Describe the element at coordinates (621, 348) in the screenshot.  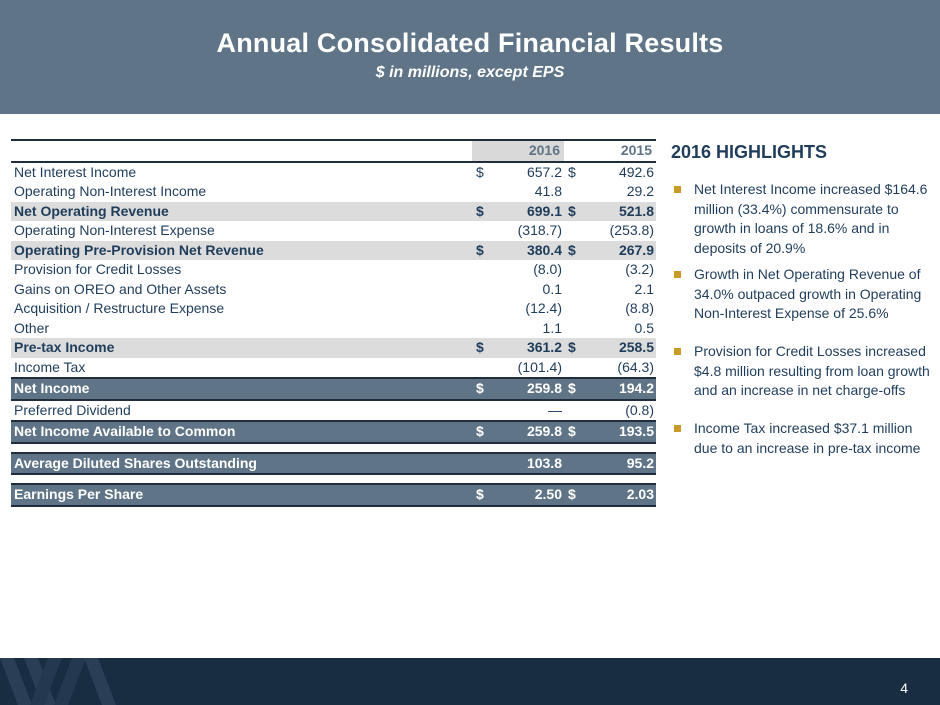
I see `value-2015: 258.5` at that location.